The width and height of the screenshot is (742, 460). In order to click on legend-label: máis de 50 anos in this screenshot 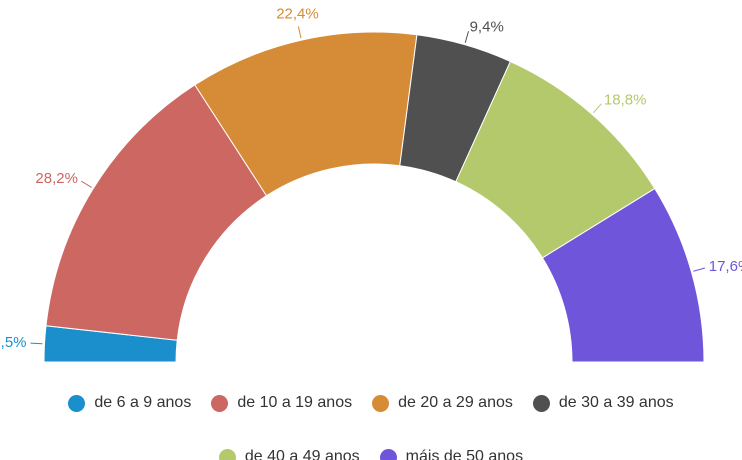, I will do `click(464, 454)`.